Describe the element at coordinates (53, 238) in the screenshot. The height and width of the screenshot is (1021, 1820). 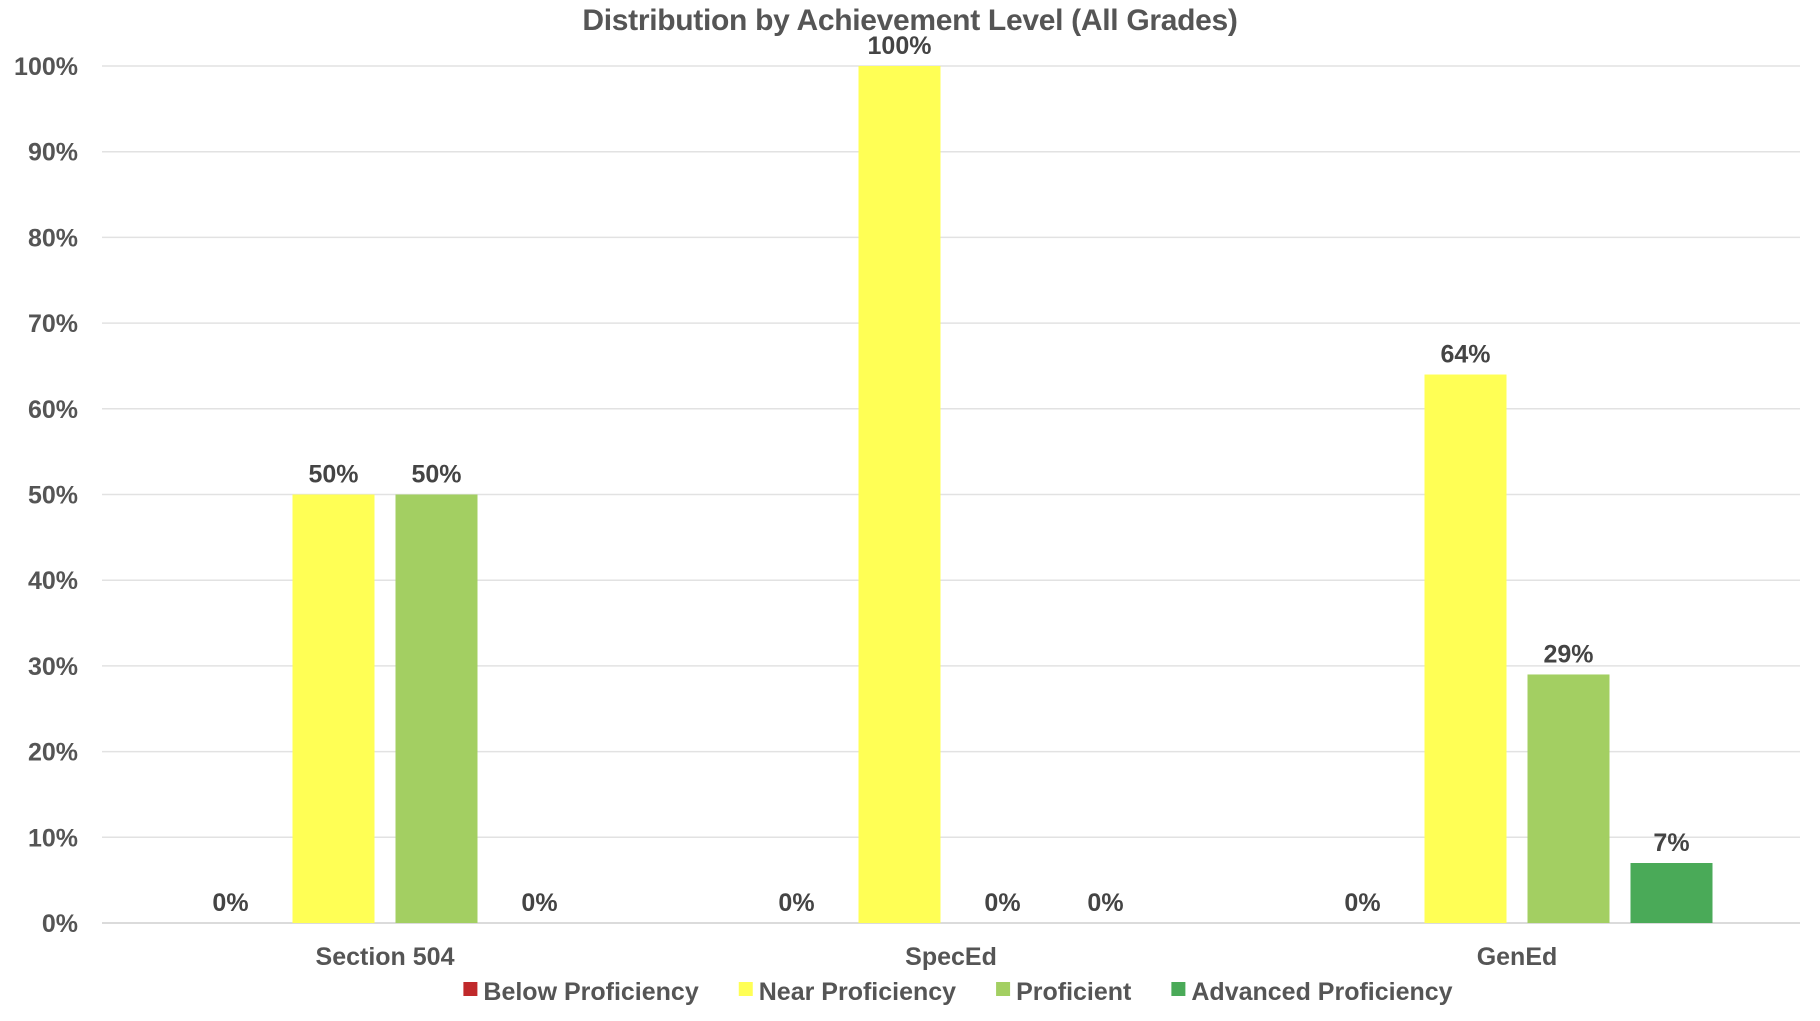
I see `y-tick-label: 80%` at that location.